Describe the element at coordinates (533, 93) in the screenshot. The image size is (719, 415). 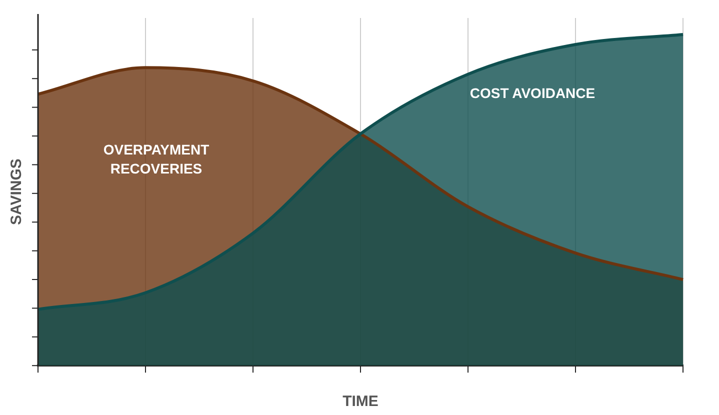
I see `series-label: COST AVOIDANCE` at that location.